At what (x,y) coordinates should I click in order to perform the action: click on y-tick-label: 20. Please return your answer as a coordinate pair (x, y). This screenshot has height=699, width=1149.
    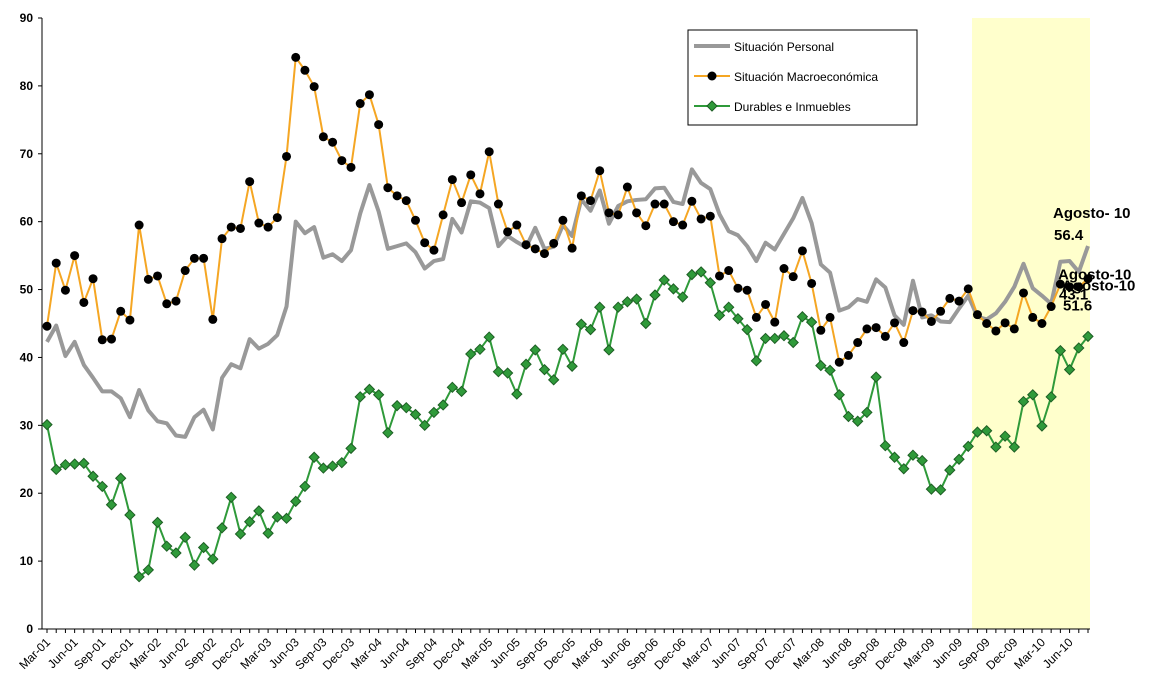
    Looking at the image, I should click on (27, 493).